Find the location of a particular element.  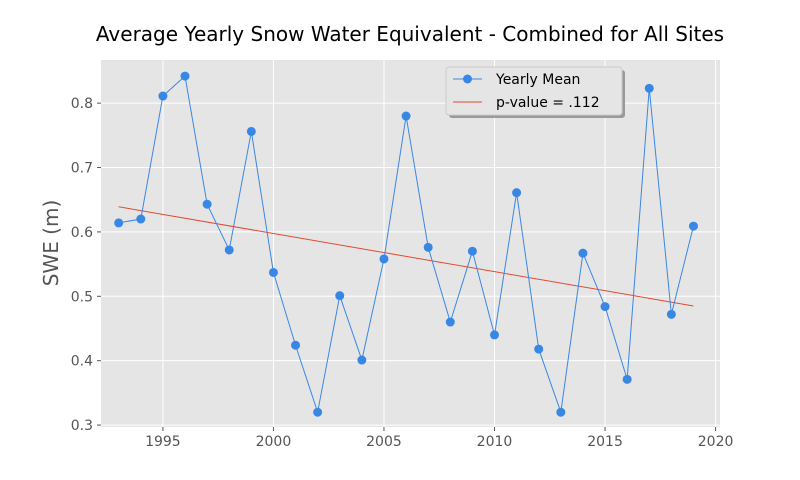

legend: Yearly Mean p-value = .112 is located at coordinates (535, 92).